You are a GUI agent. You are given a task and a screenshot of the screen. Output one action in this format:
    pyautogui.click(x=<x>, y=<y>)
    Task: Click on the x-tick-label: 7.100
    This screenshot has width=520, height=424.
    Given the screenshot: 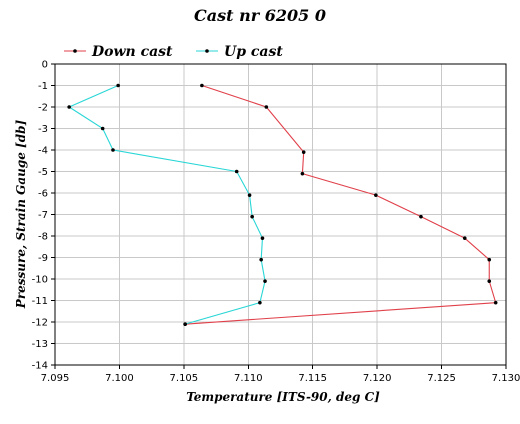 What is the action you would take?
    pyautogui.click(x=119, y=378)
    